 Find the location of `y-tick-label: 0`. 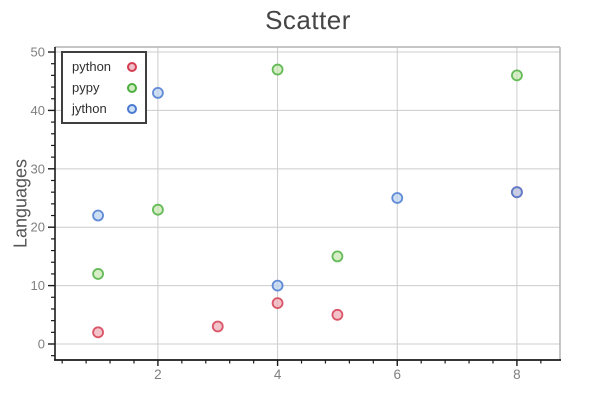

y-tick-label: 0 is located at coordinates (41, 343).